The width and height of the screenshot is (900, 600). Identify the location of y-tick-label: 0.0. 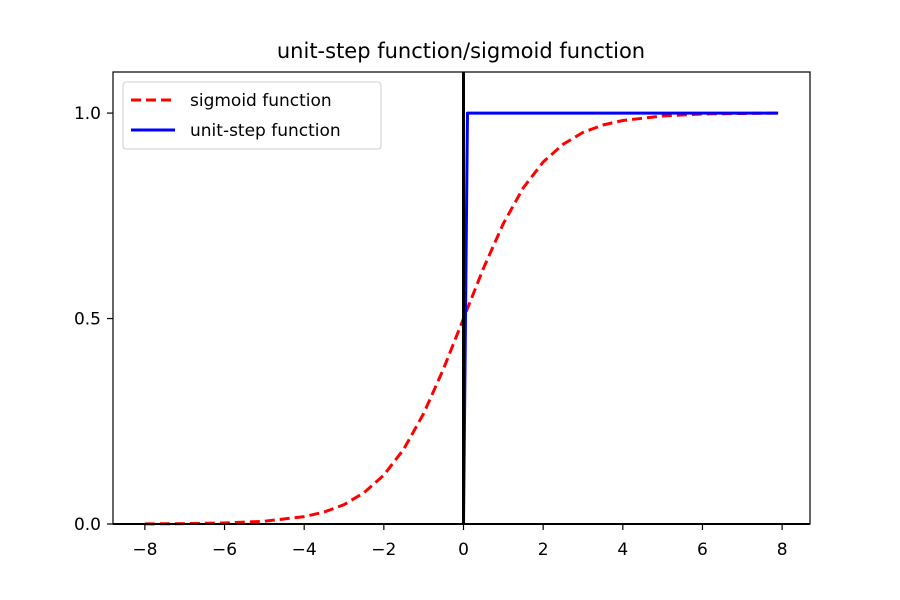
(87, 525).